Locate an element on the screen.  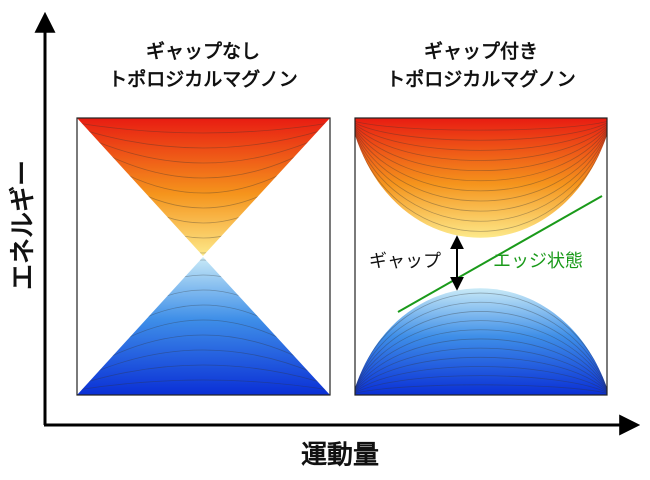
panel-title: ギャップなし is located at coordinates (203, 51).